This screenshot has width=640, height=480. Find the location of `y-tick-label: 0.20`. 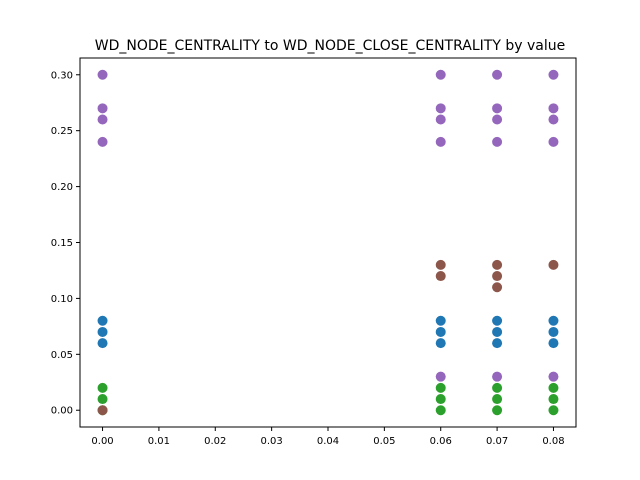

y-tick-label: 0.20 is located at coordinates (62, 187).